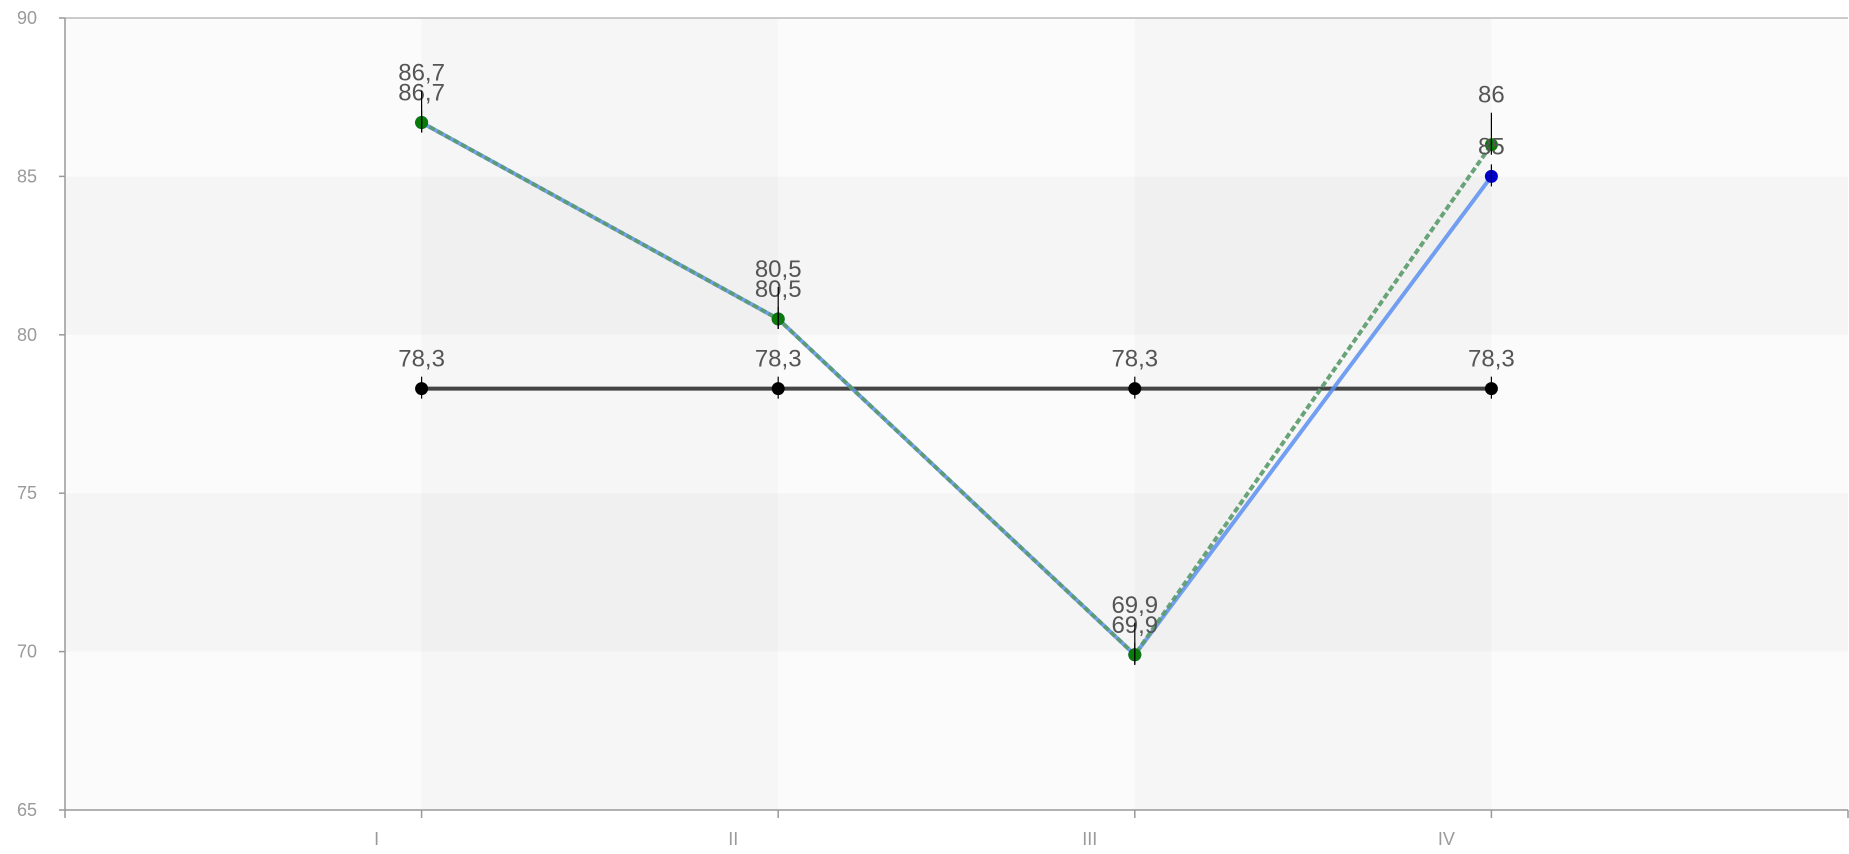  I want to click on data-label: 80,5, so click(778, 269).